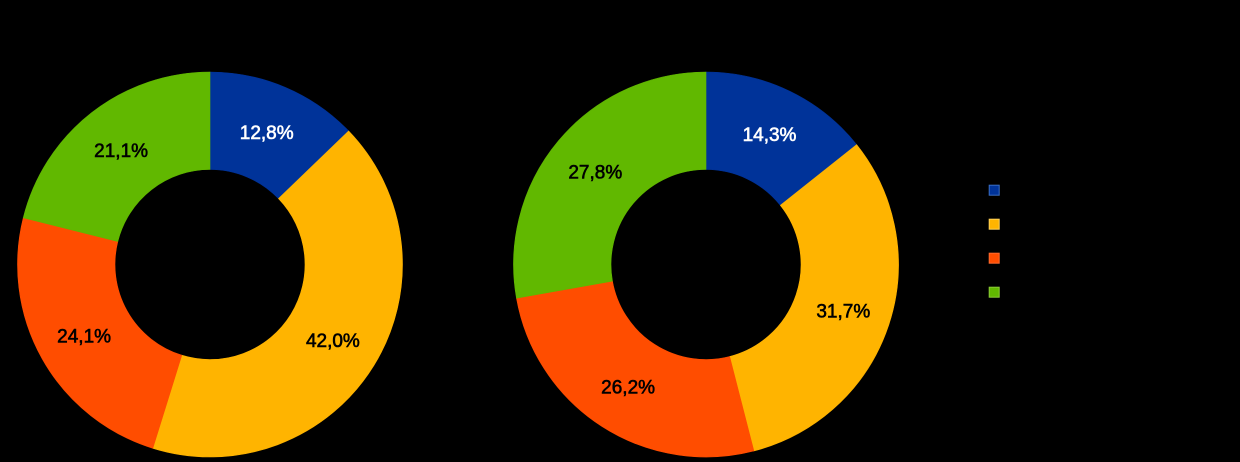 Image resolution: width=1240 pixels, height=462 pixels. Describe the element at coordinates (595, 172) in the screenshot. I see `svg-text: 27,8%` at that location.